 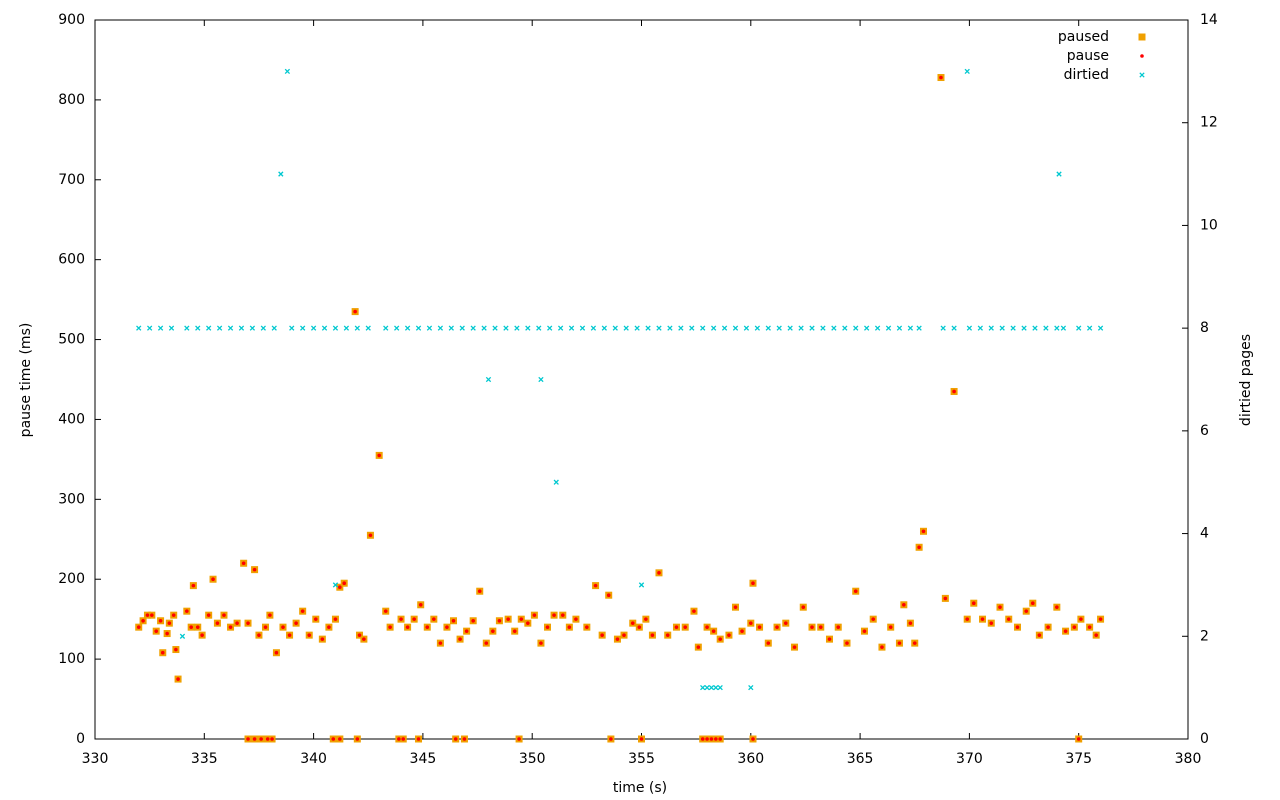 I want to click on y2-tick-label: 6, so click(x=1204, y=431).